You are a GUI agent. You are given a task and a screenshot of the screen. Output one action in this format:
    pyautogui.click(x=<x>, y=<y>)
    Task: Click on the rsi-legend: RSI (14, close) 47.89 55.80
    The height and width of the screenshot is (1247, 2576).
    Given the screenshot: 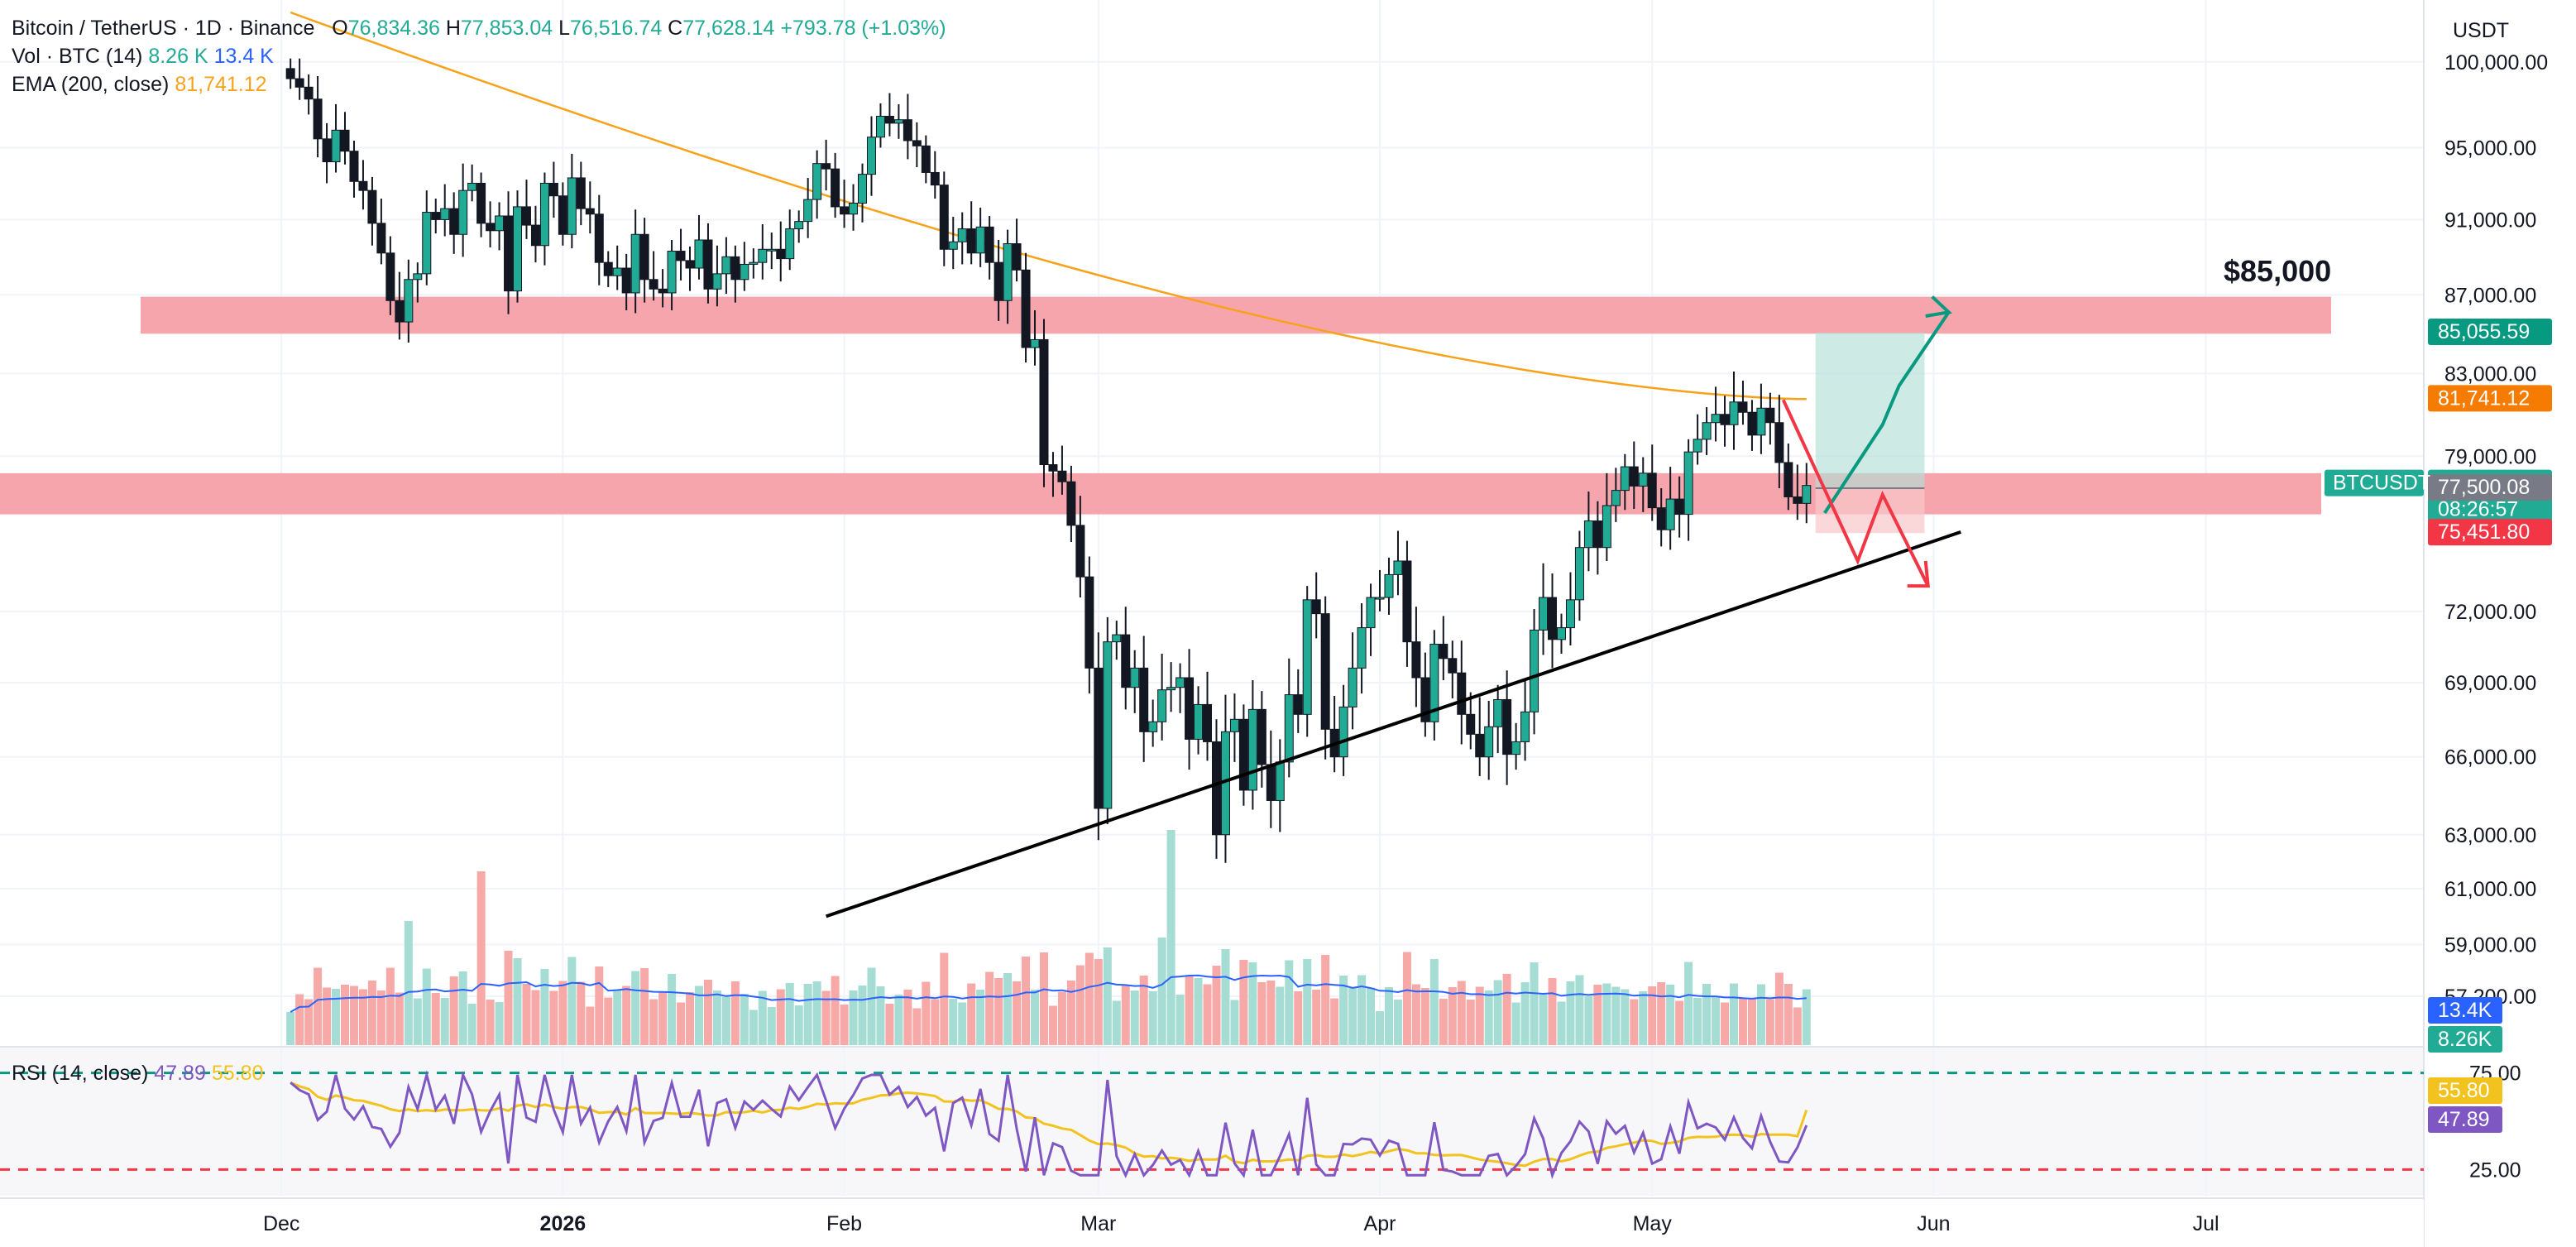 What is the action you would take?
    pyautogui.click(x=137, y=1073)
    